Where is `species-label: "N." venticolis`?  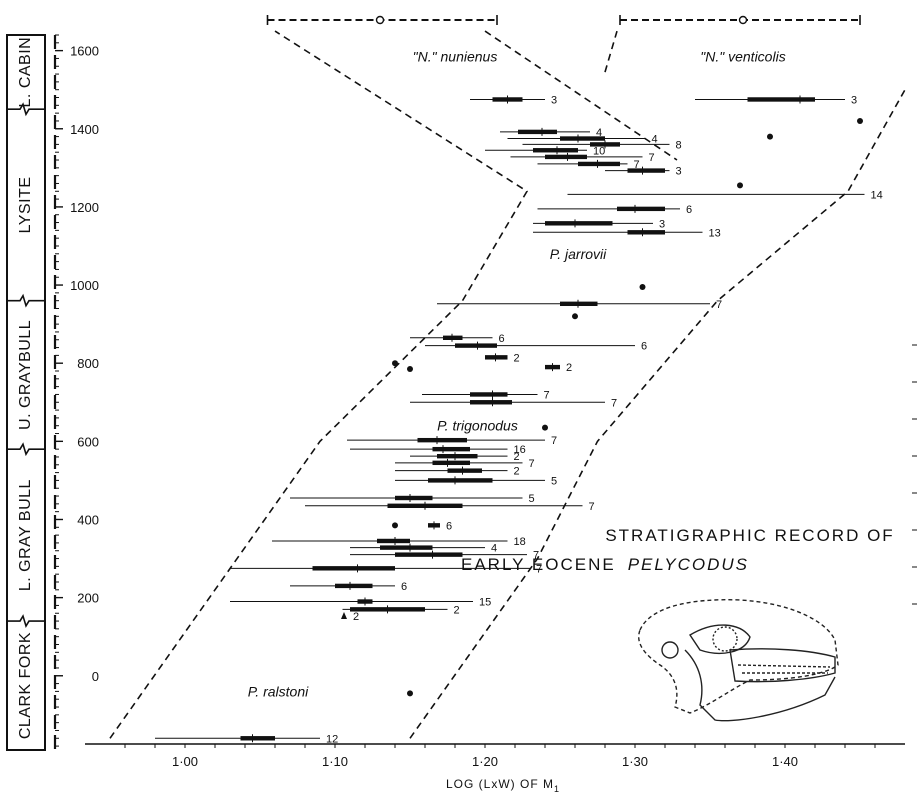
species-label: "N." venticolis is located at coordinates (742, 56).